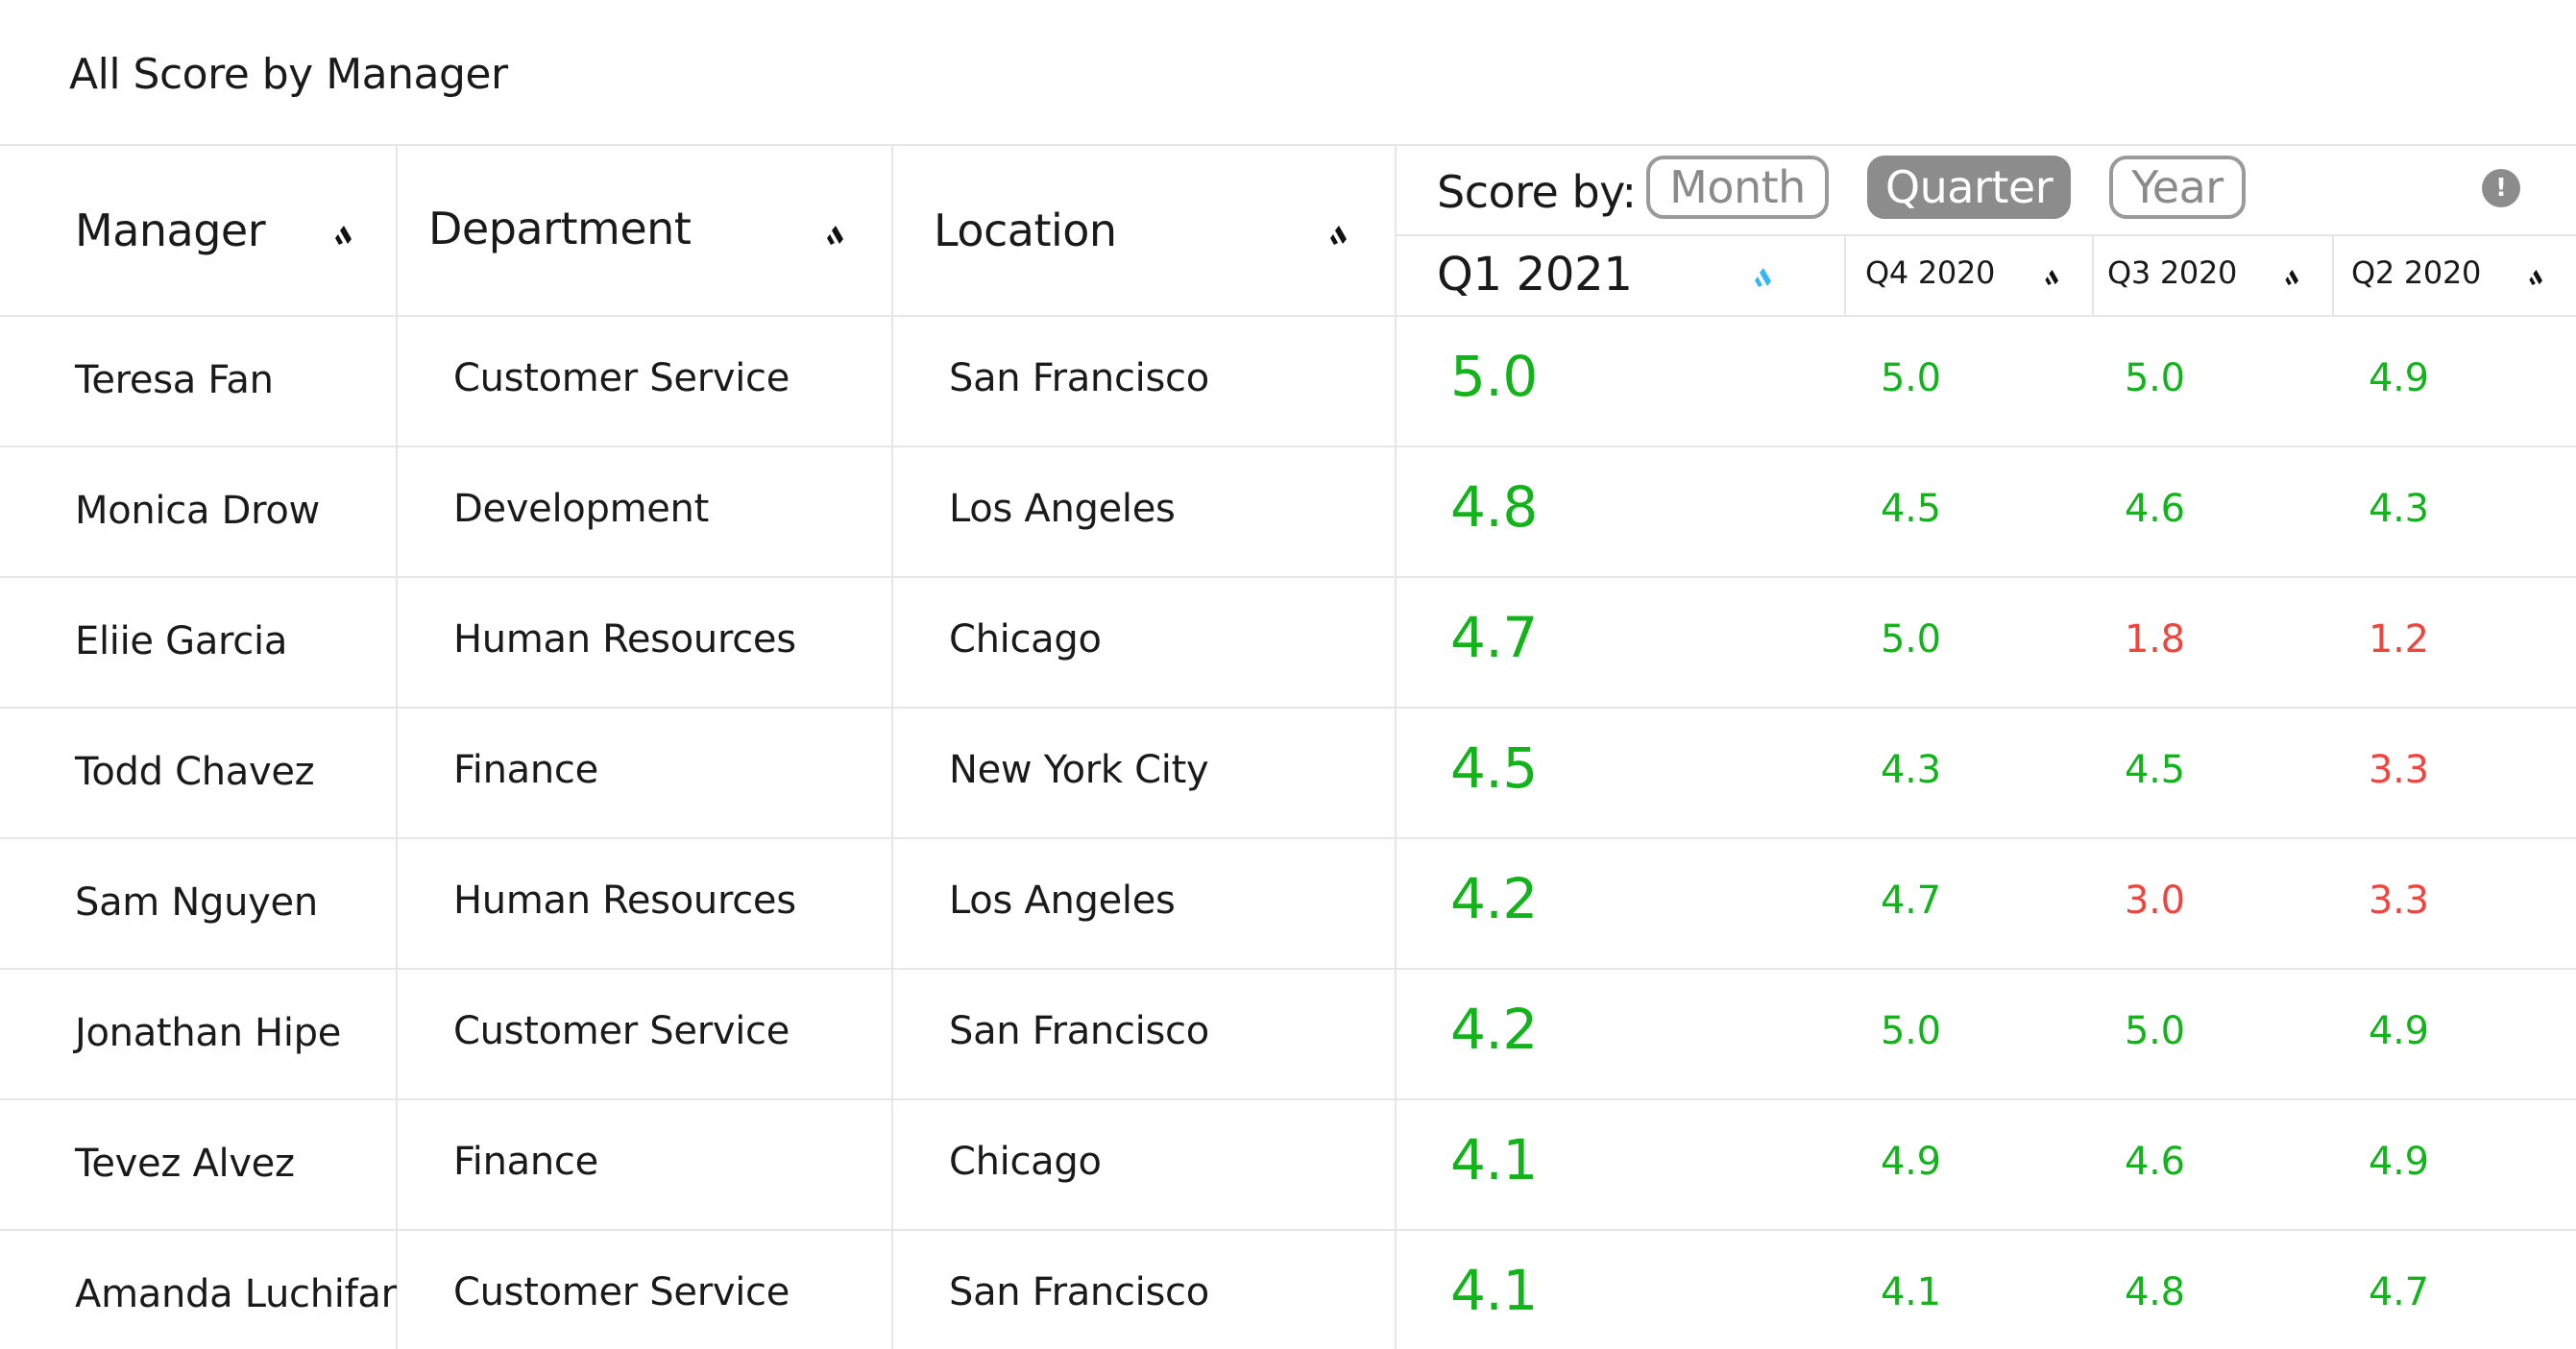  I want to click on column-header-manager: Manager, so click(170, 230).